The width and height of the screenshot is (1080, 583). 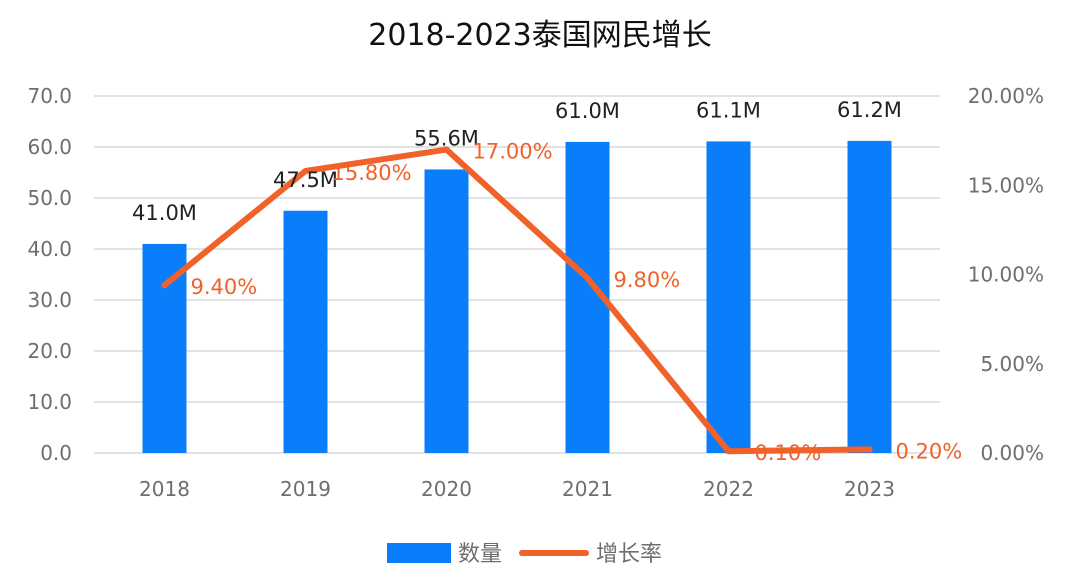 What do you see at coordinates (1012, 453) in the screenshot?
I see `right-tick-label: 0.00%` at bounding box center [1012, 453].